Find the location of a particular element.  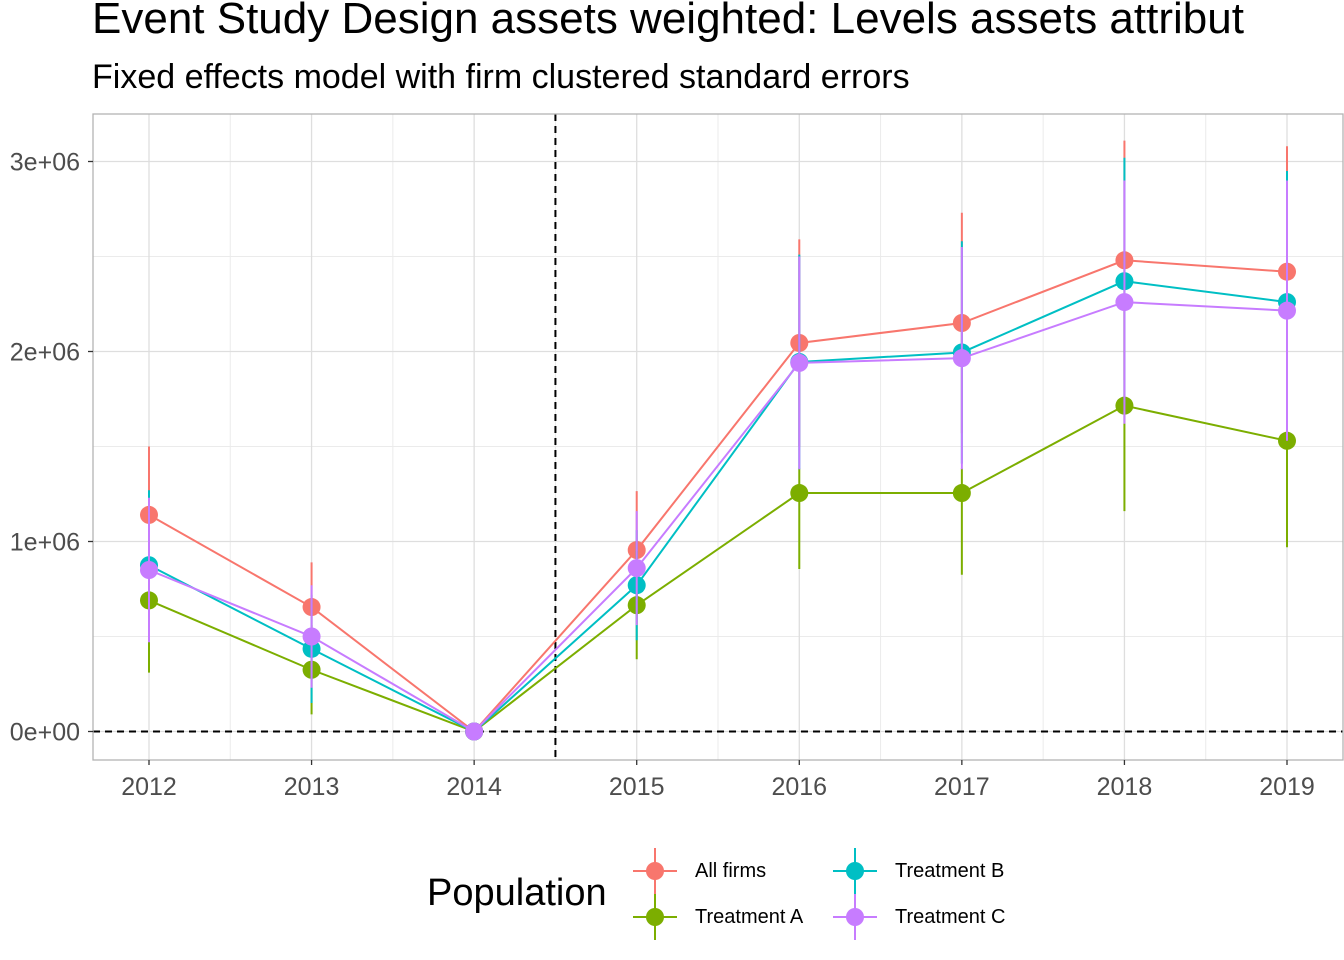

x-tick-label: 2017 is located at coordinates (962, 787).